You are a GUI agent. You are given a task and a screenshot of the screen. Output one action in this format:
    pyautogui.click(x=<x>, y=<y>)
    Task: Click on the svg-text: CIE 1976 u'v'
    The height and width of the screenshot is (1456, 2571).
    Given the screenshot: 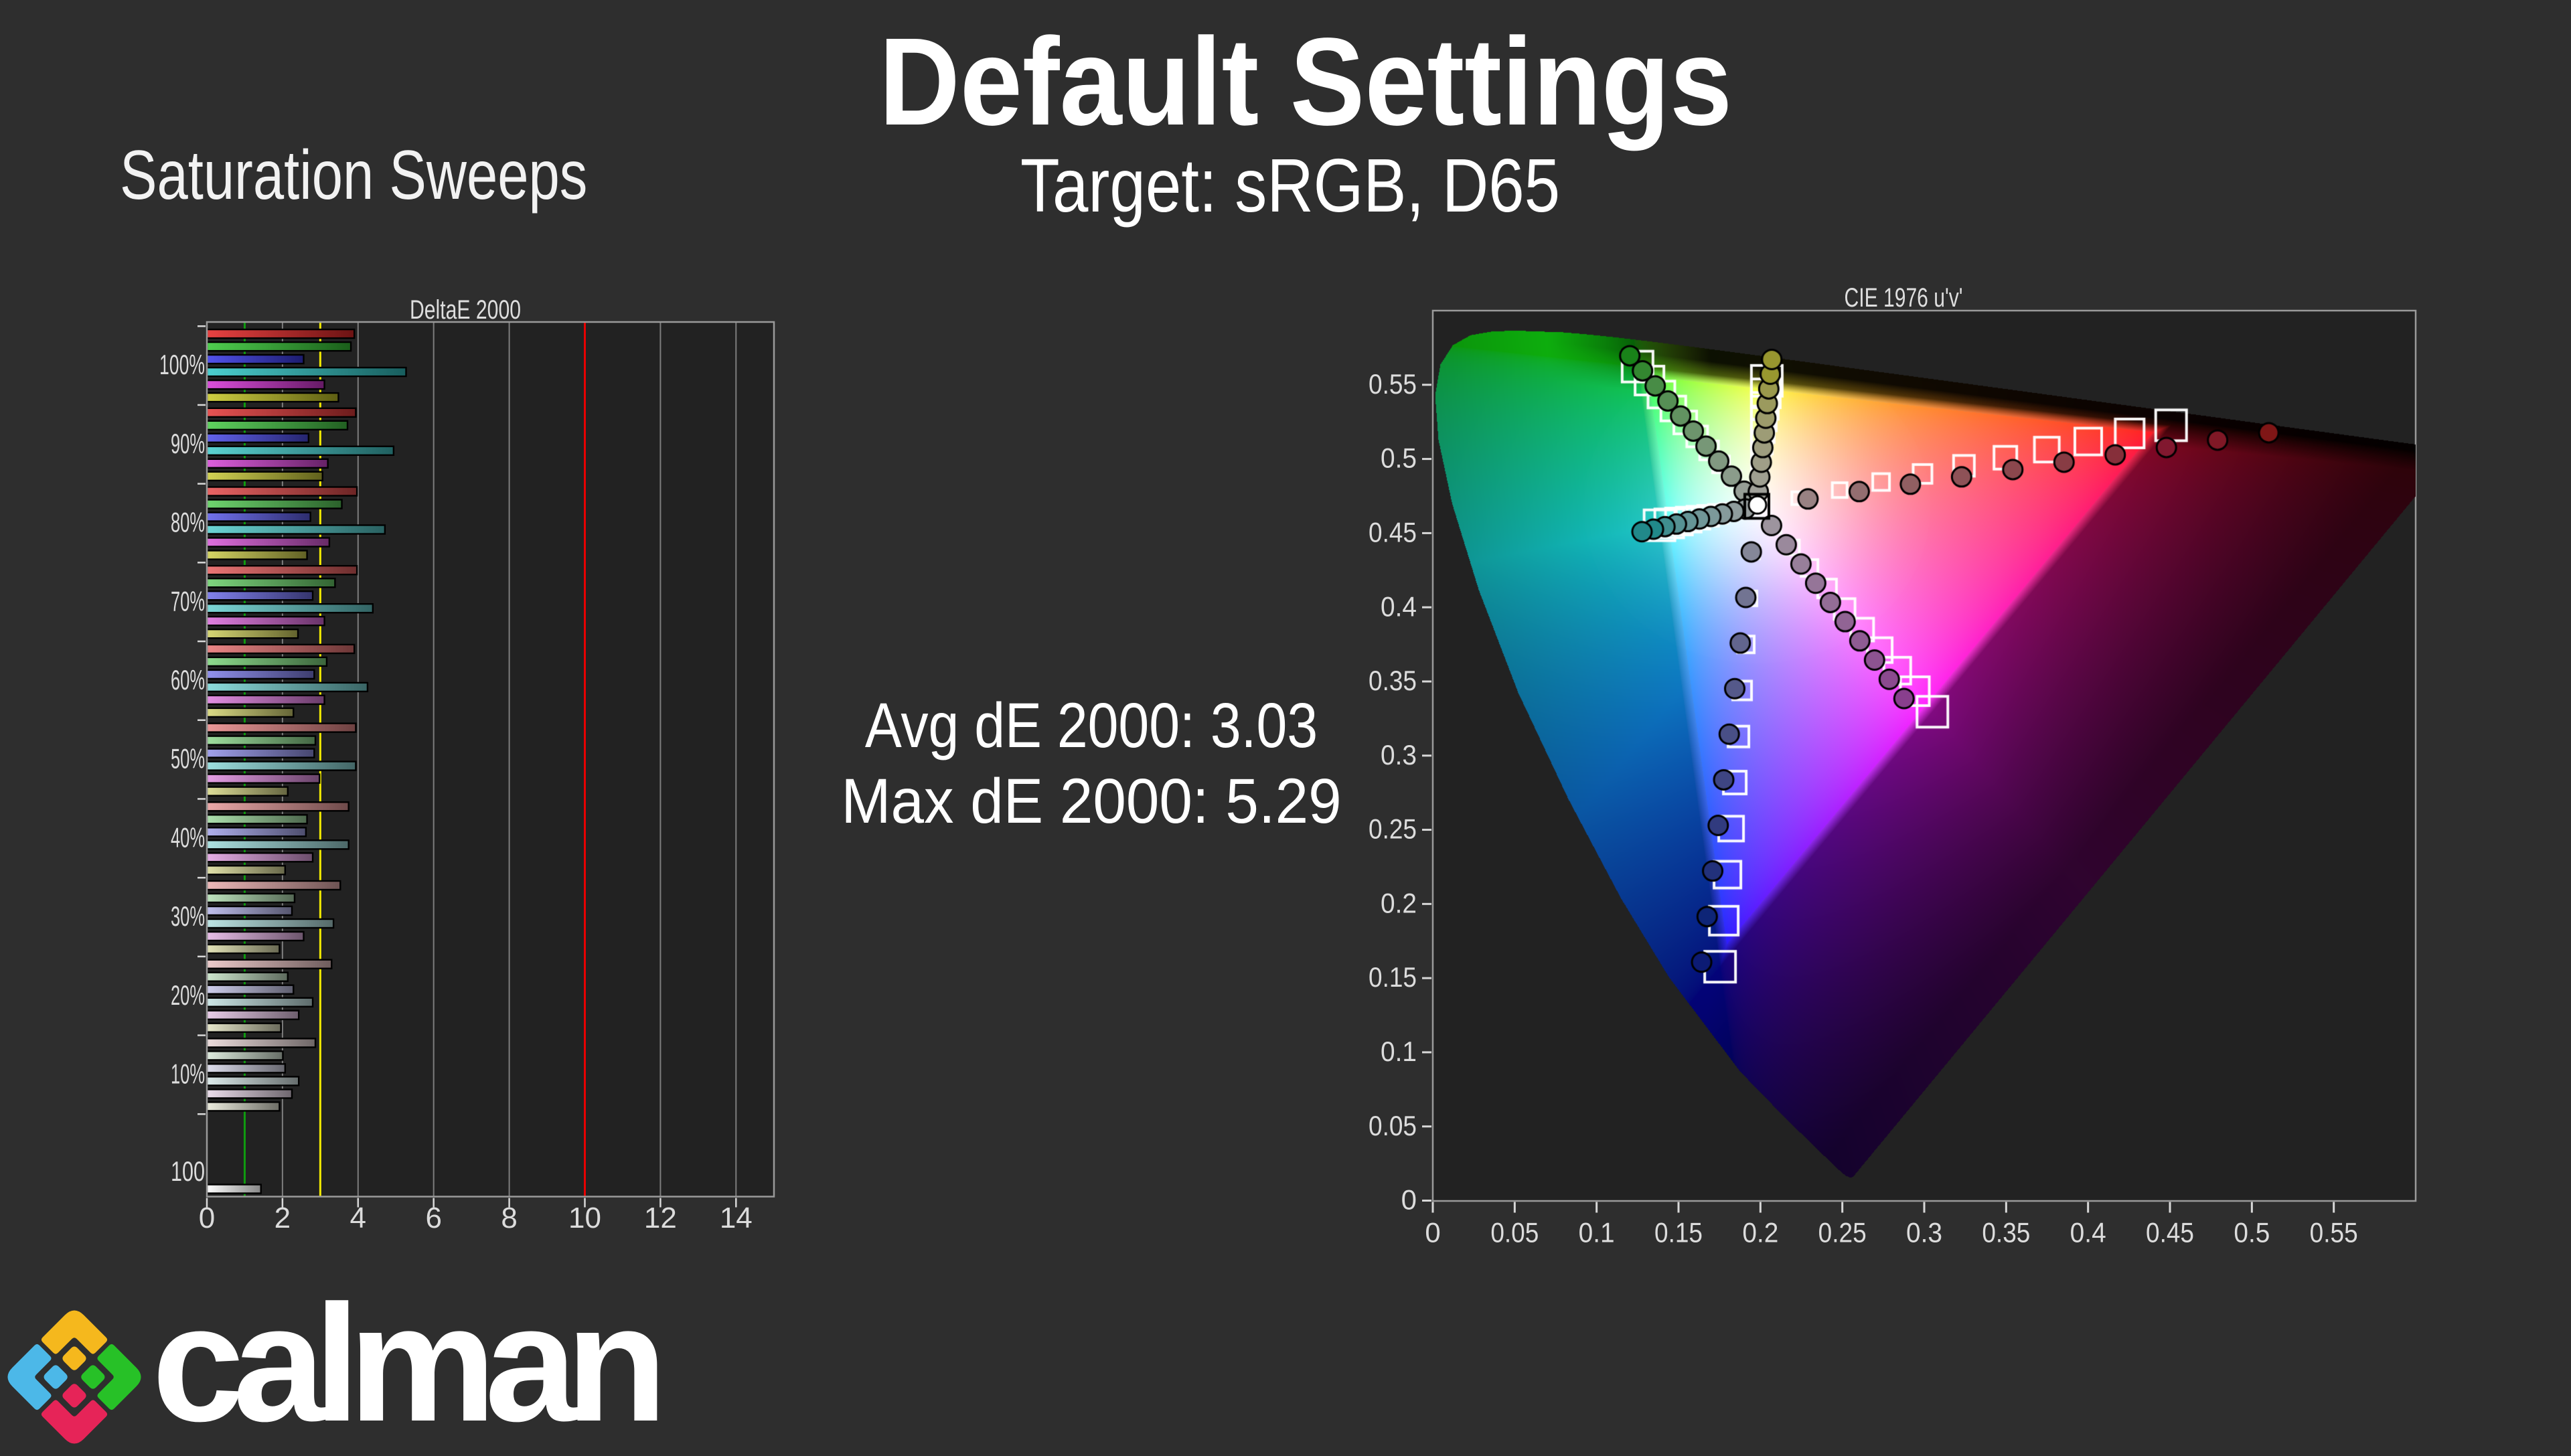 What is the action you would take?
    pyautogui.click(x=1904, y=298)
    